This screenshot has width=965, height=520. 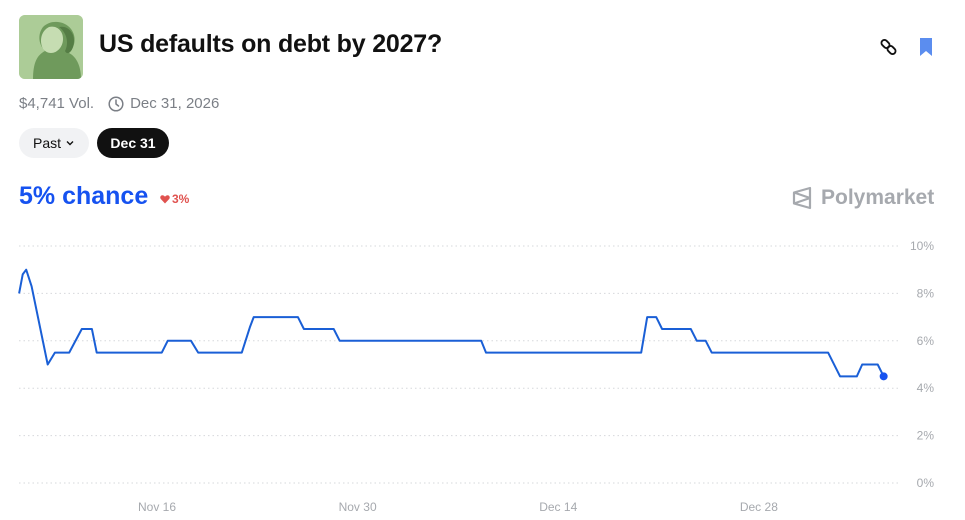 I want to click on bookmark-button, so click(x=926, y=47).